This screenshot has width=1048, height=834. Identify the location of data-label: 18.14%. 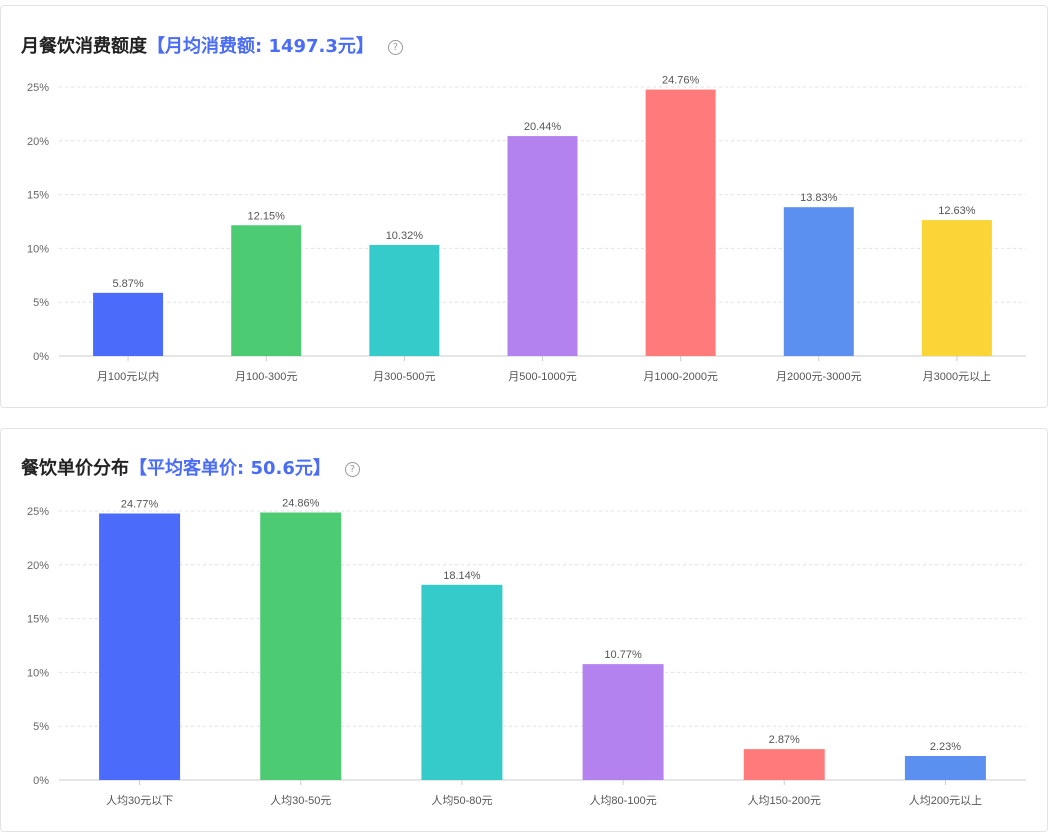
(462, 576).